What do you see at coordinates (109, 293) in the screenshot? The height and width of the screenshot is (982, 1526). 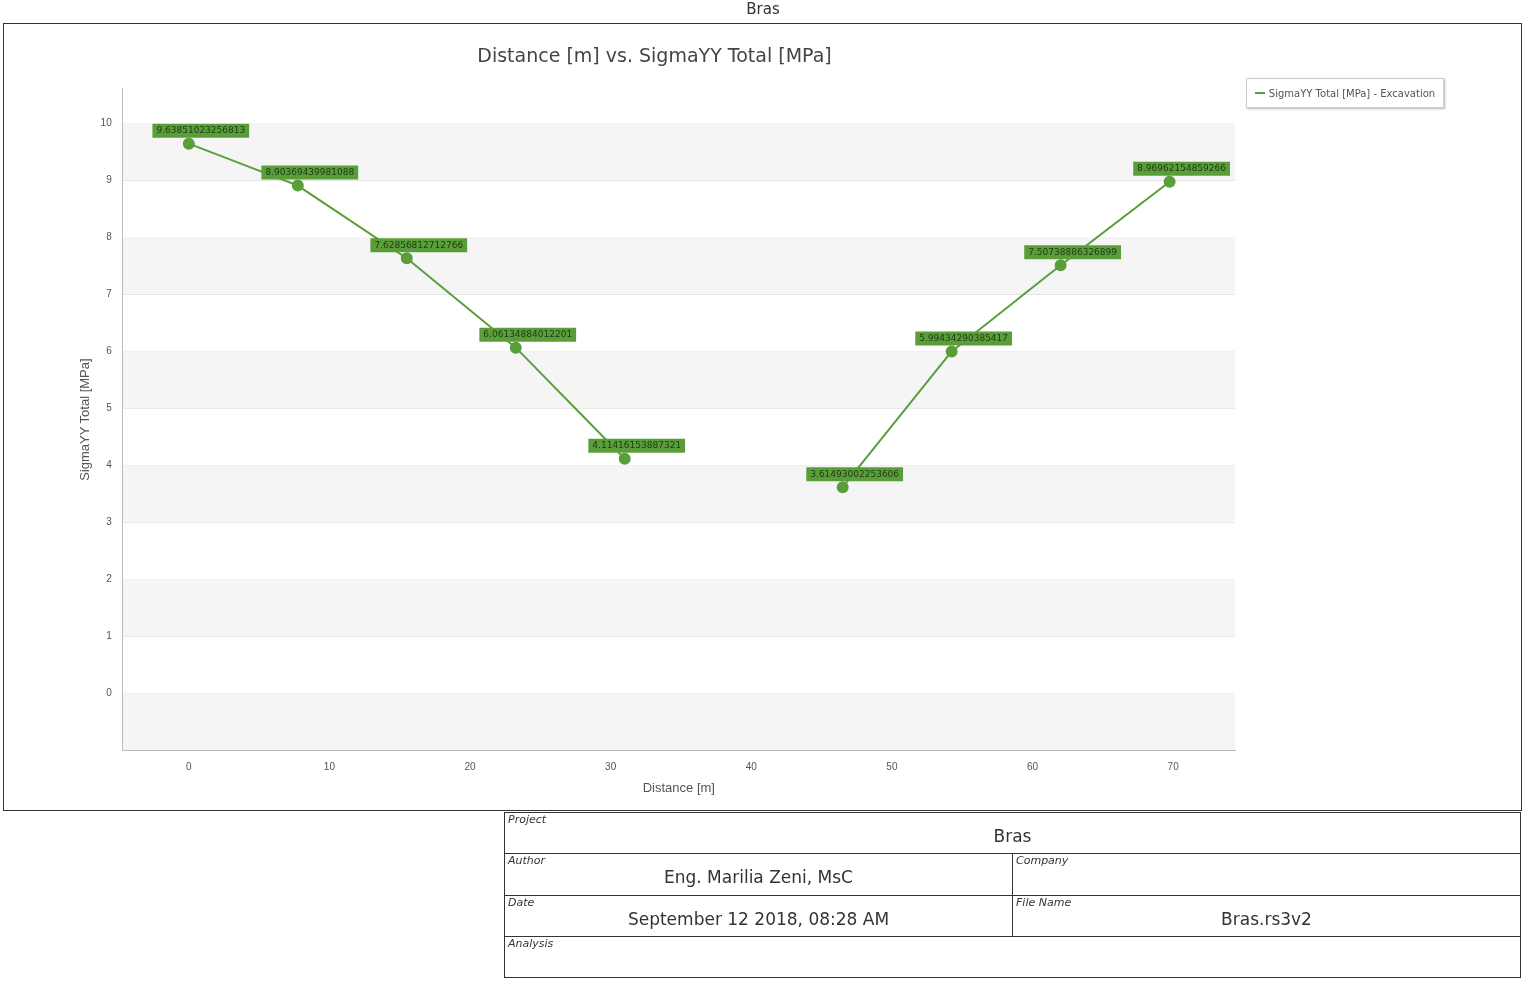 I see `y-tick-label: 7` at bounding box center [109, 293].